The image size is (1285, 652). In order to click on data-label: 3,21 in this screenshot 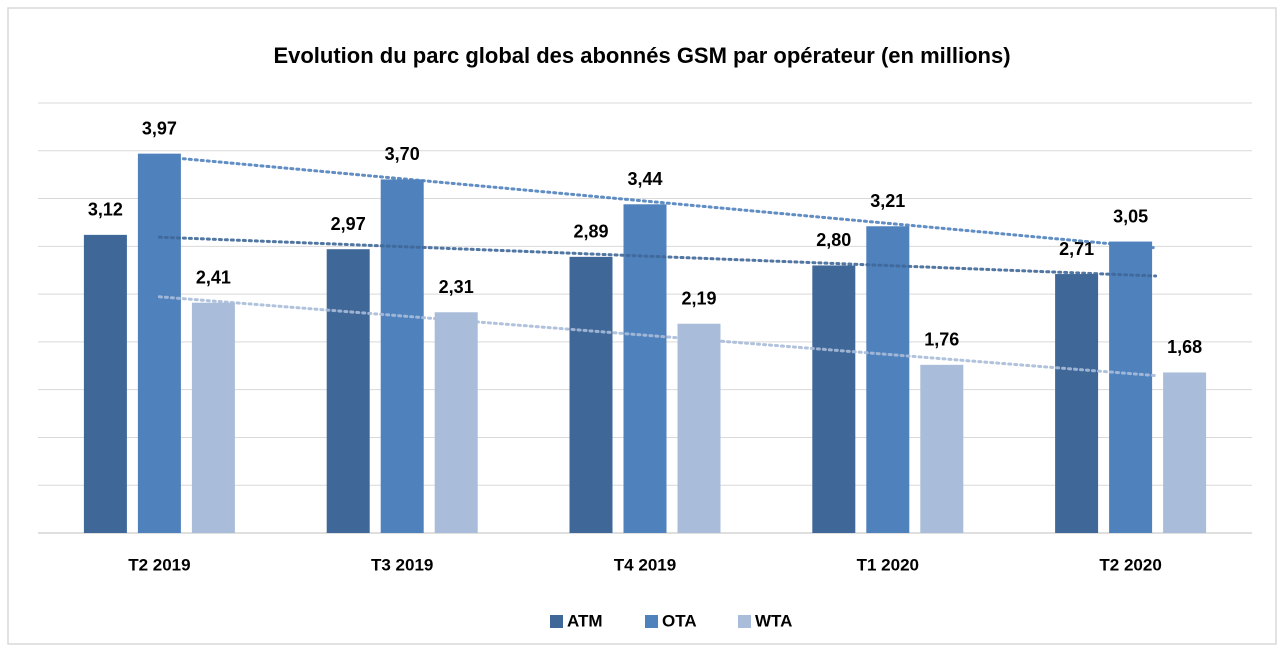, I will do `click(887, 201)`.